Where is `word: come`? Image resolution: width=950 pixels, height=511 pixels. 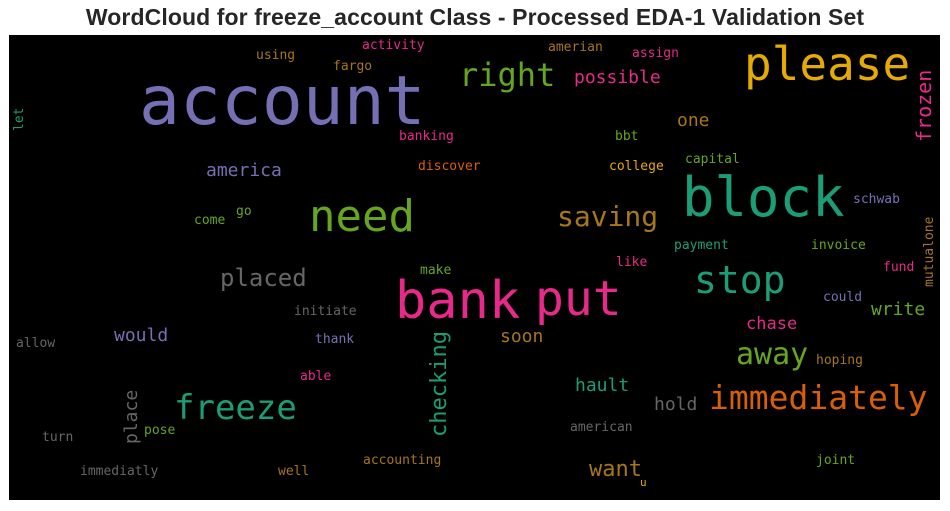
word: come is located at coordinates (210, 220).